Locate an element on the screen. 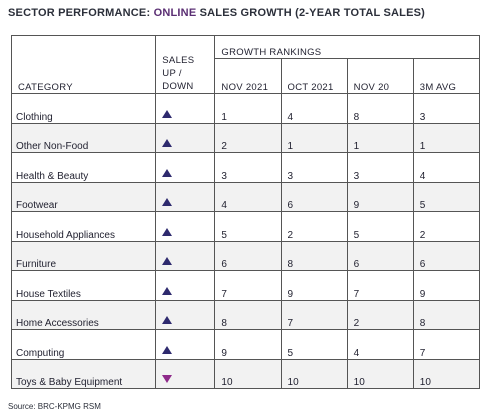 This screenshot has width=500, height=418. table-row: House Textiles 7 9 7 9 is located at coordinates (245, 285).